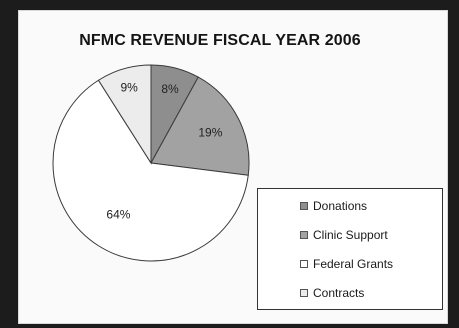 The width and height of the screenshot is (459, 328). What do you see at coordinates (124, 114) in the screenshot?
I see `pie-slice-contracts` at bounding box center [124, 114].